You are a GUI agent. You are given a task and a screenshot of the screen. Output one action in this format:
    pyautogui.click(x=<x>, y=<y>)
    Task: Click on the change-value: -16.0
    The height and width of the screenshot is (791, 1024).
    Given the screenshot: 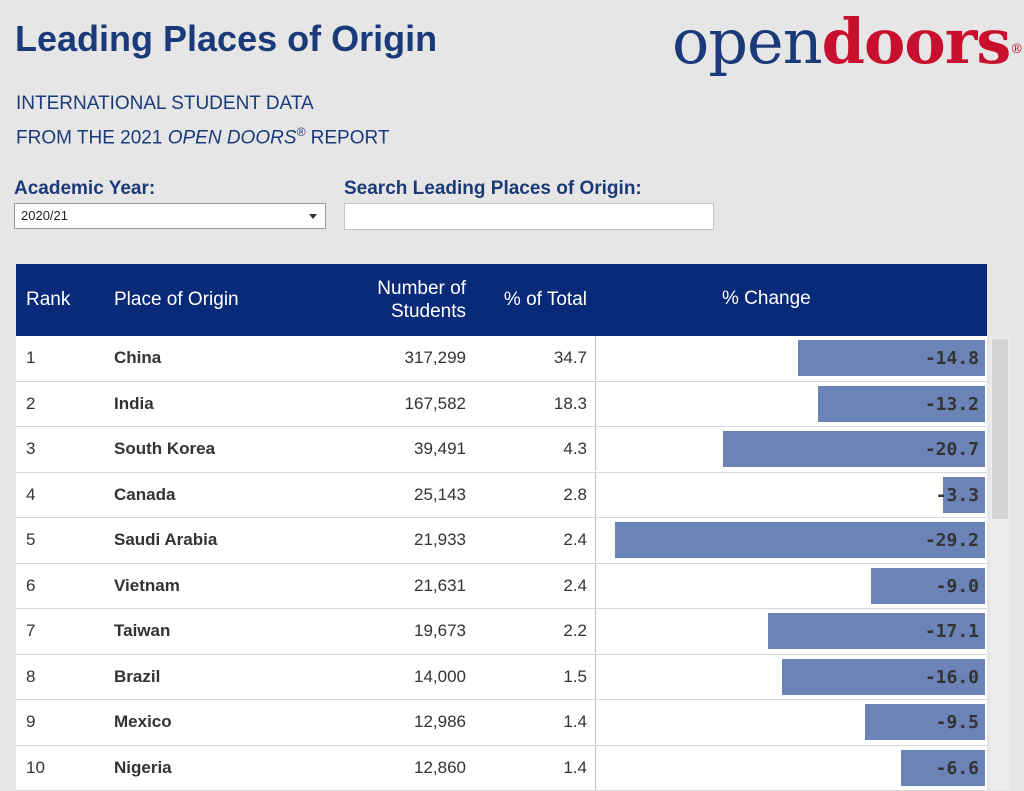 What is the action you would take?
    pyautogui.click(x=952, y=678)
    